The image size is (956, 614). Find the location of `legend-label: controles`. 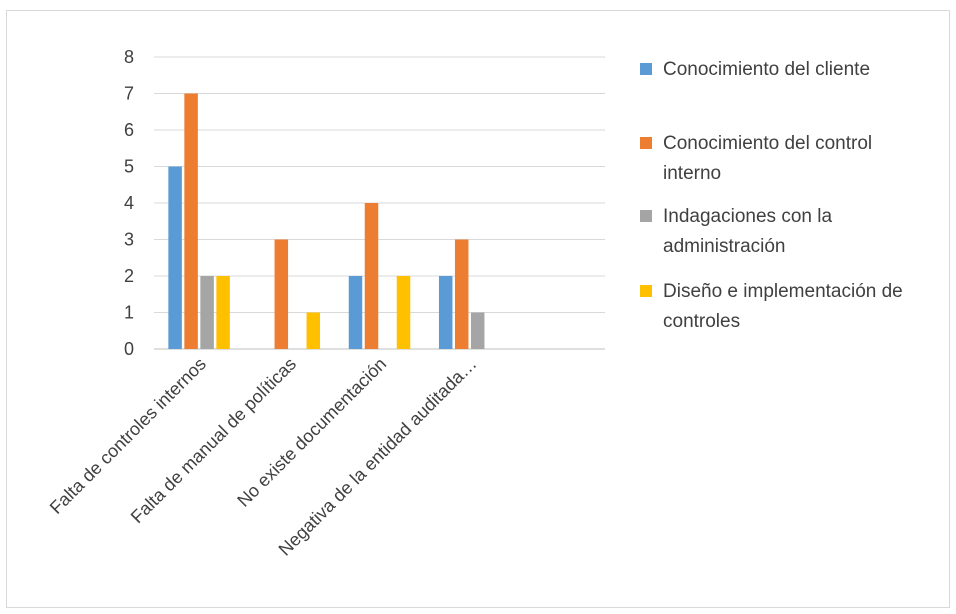

legend-label: controles is located at coordinates (701, 321).